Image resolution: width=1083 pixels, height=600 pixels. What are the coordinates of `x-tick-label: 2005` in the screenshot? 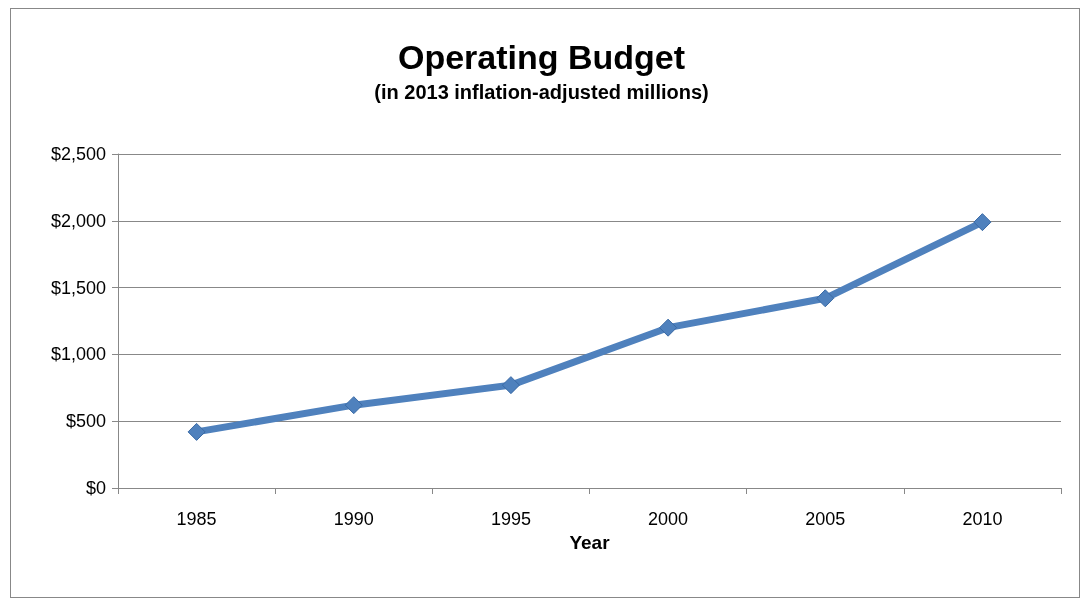 It's located at (825, 519).